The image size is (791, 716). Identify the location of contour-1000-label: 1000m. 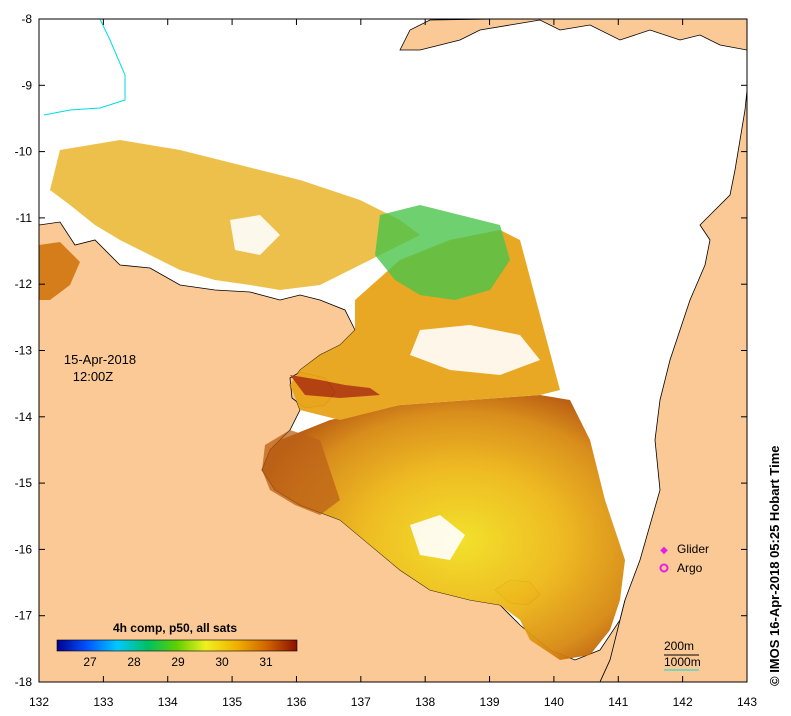
(682, 662).